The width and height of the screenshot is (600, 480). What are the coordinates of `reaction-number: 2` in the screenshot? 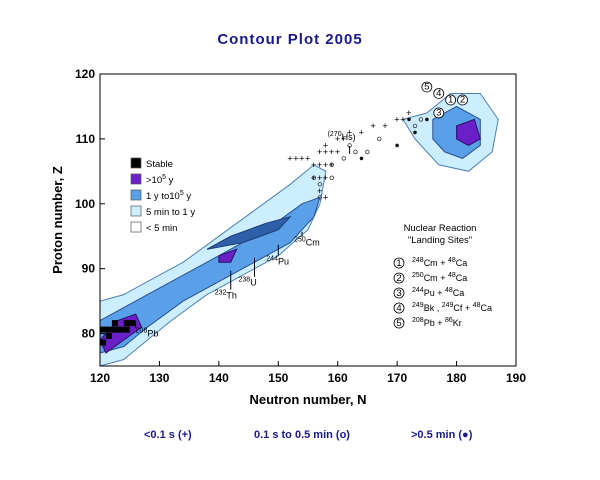 It's located at (398, 278).